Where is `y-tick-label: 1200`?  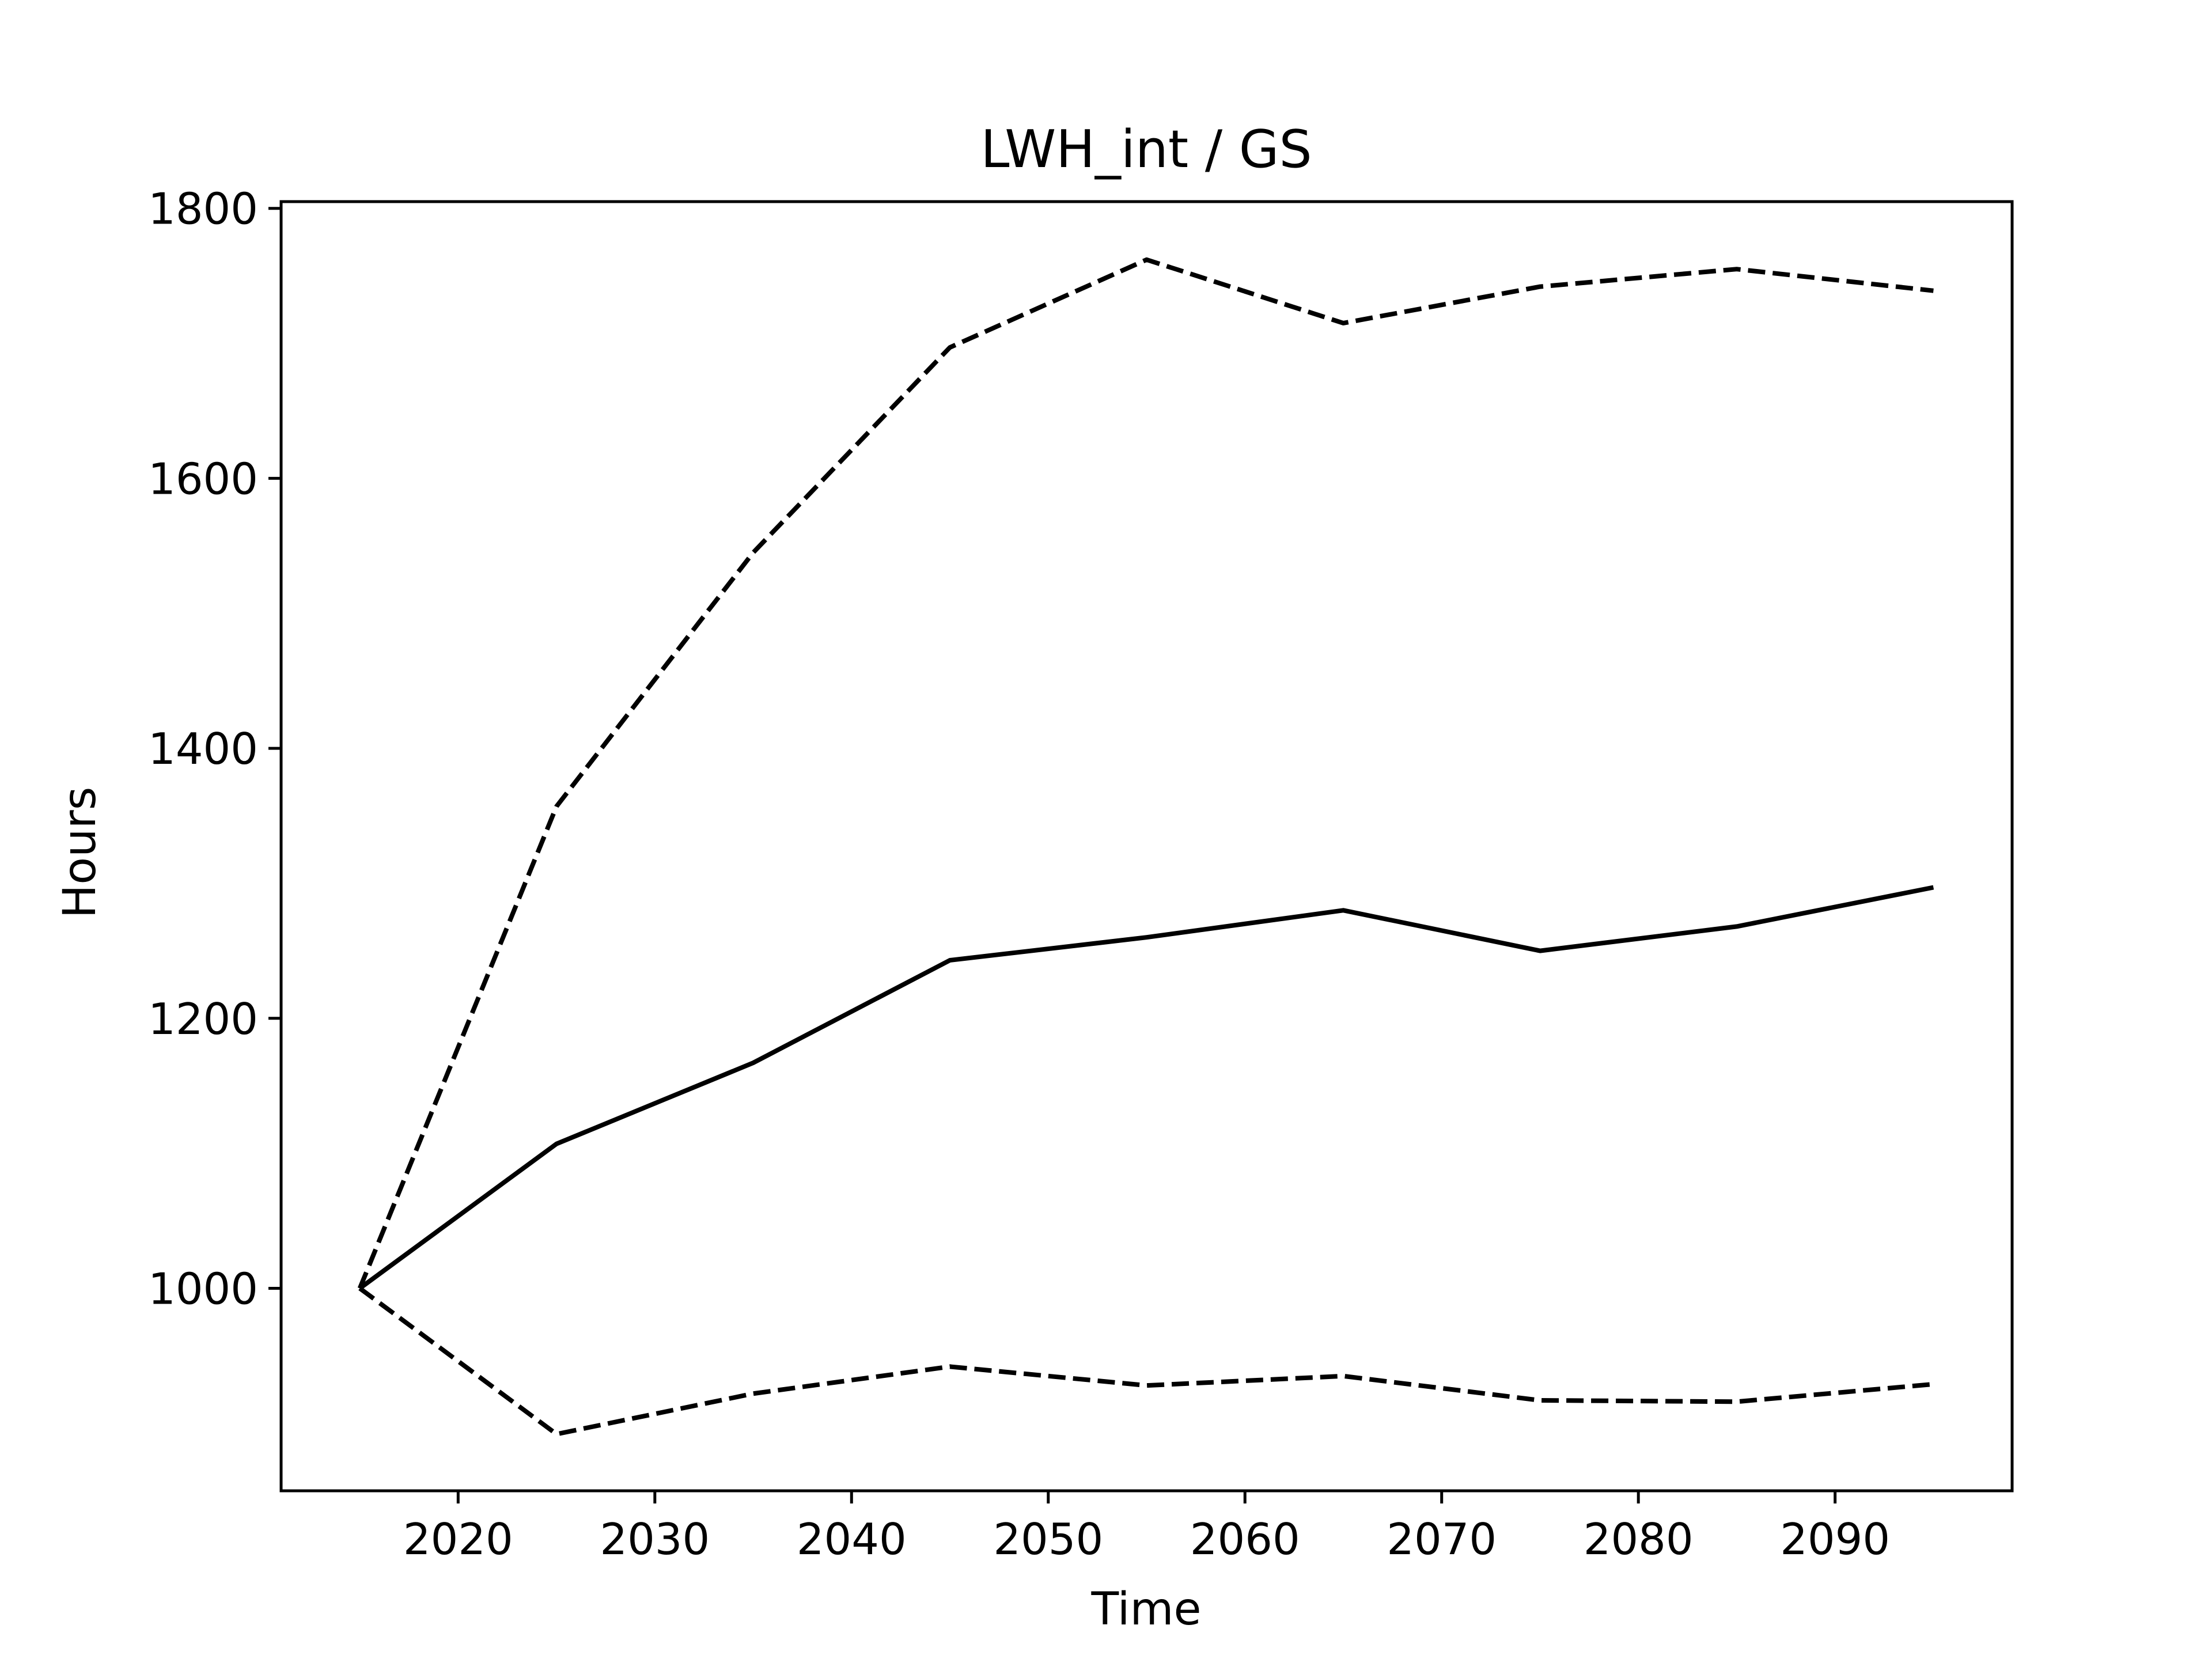 y-tick-label: 1200 is located at coordinates (203, 1019).